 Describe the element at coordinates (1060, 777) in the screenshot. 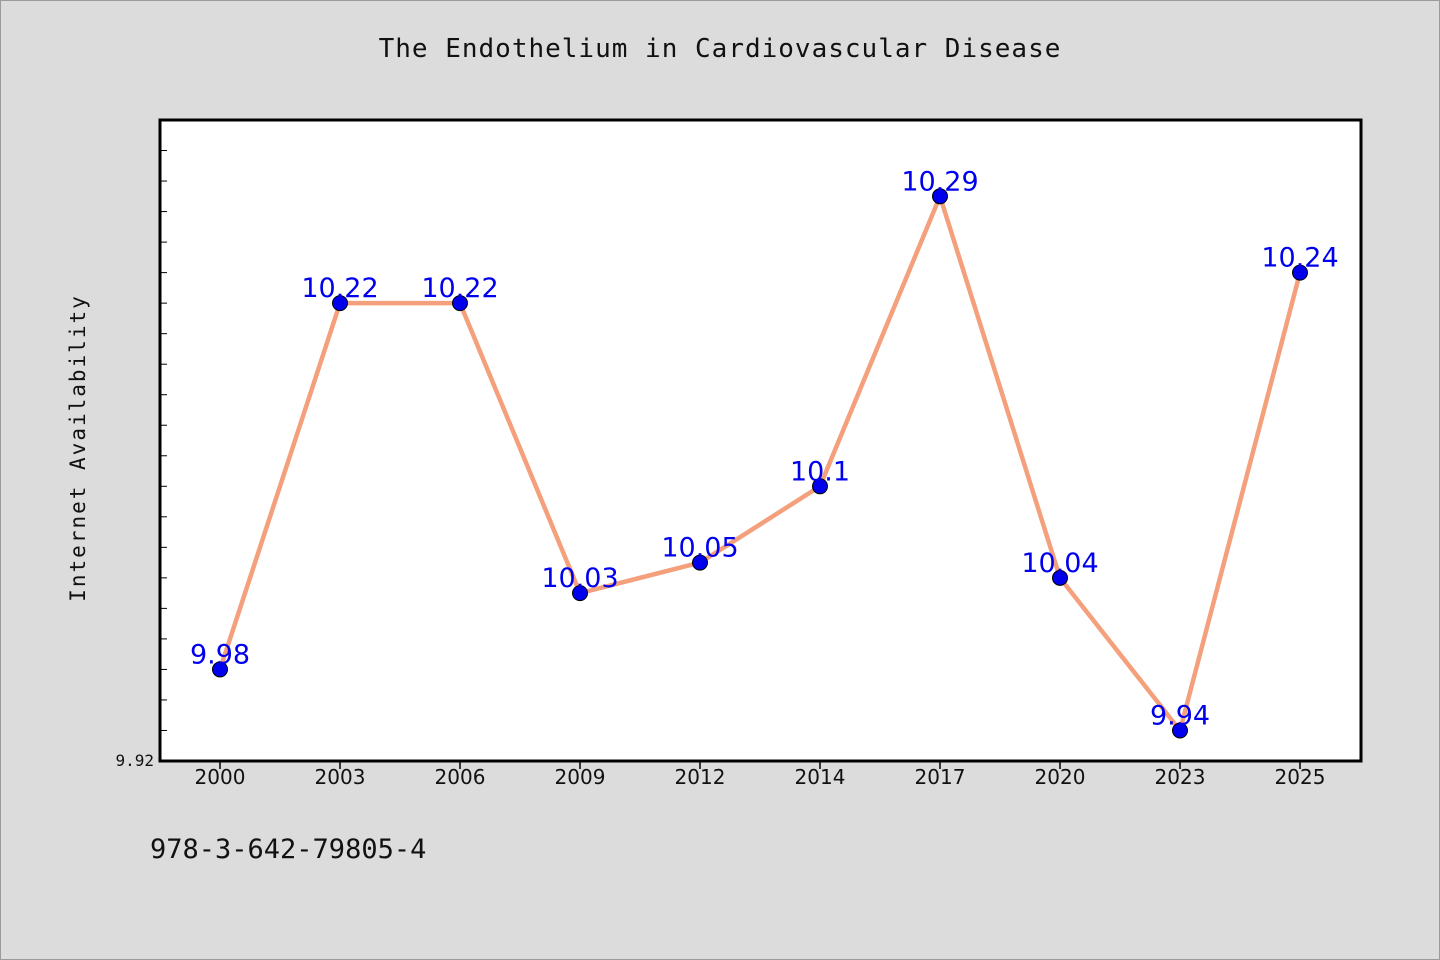

I see `x-tick-label: 2020` at that location.